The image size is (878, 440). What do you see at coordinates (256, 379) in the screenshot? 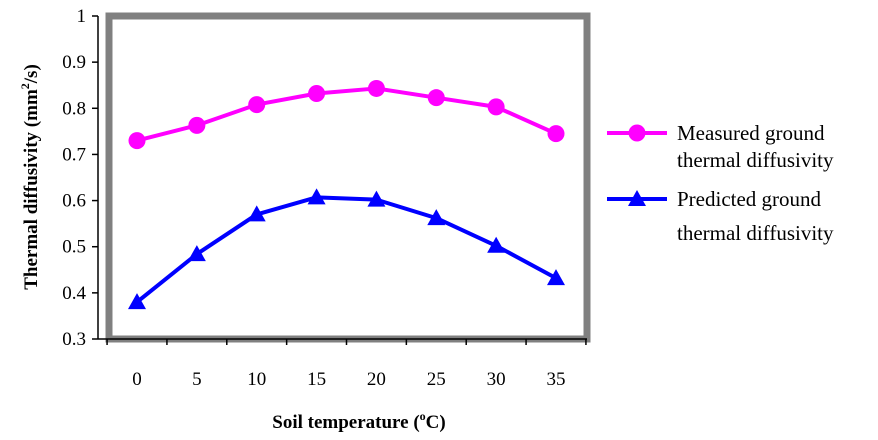
I see `x-tick-label: 10` at bounding box center [256, 379].